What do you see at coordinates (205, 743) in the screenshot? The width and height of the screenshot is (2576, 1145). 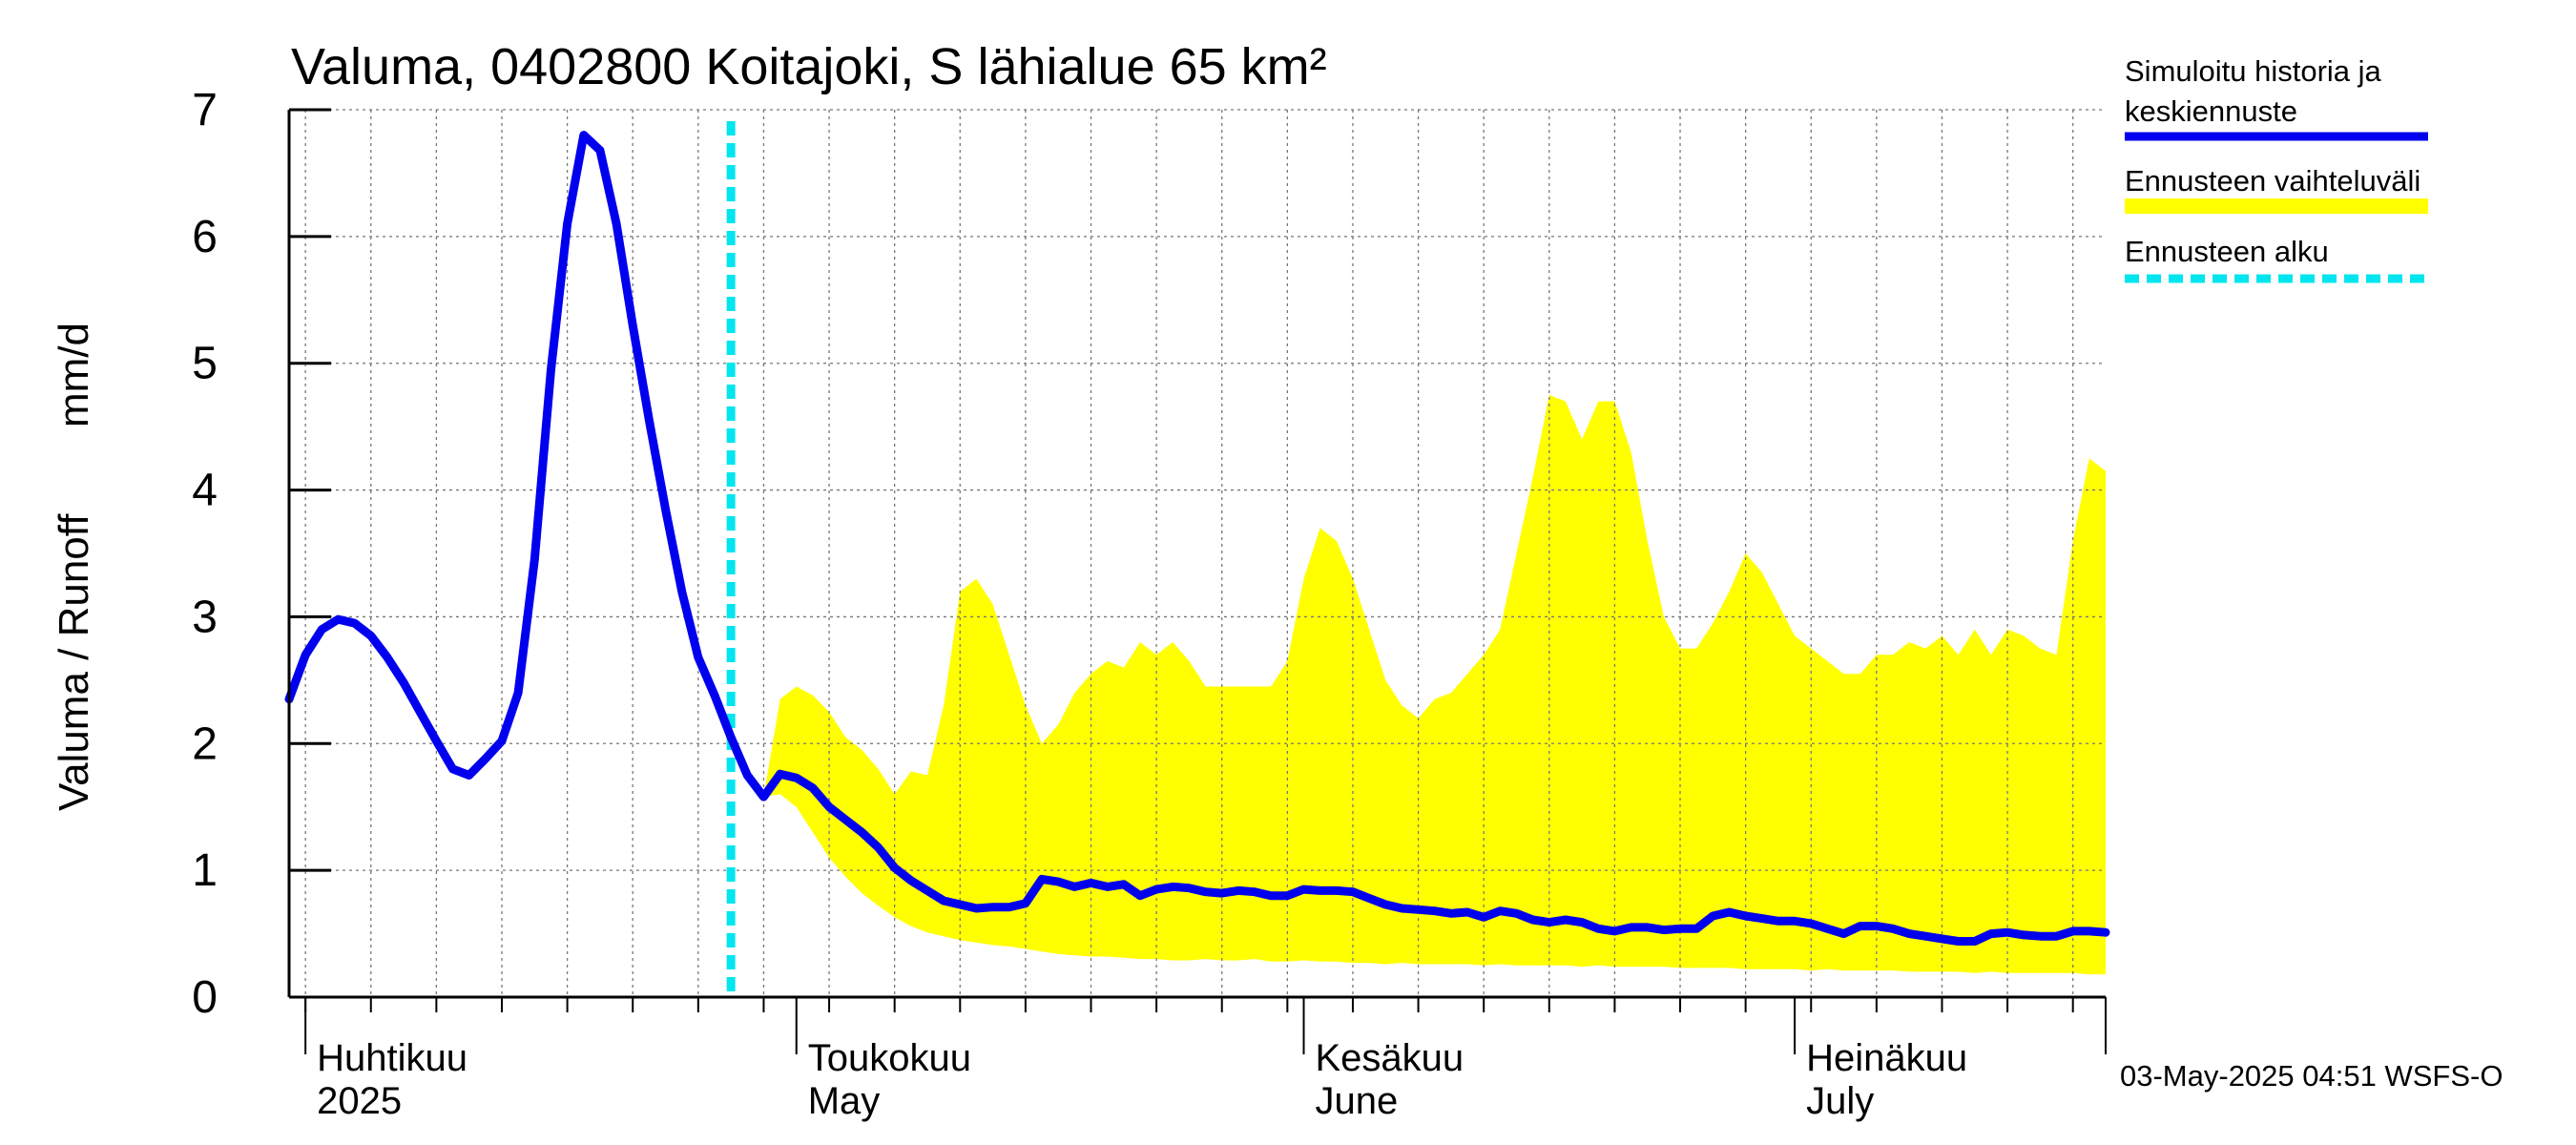 I see `y-tick-label: 2` at bounding box center [205, 743].